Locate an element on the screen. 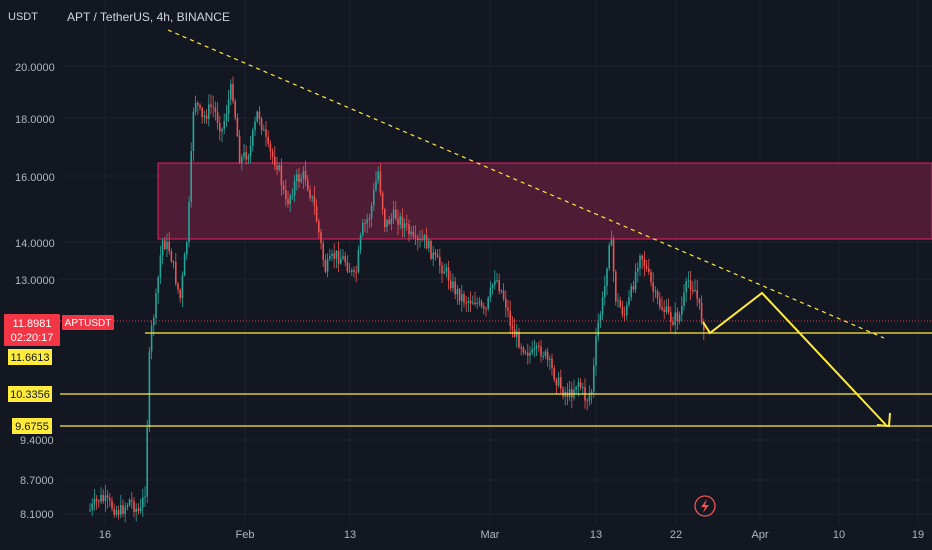 This screenshot has height=550, width=932. symbol-tag: APTUSDT is located at coordinates (88, 322).